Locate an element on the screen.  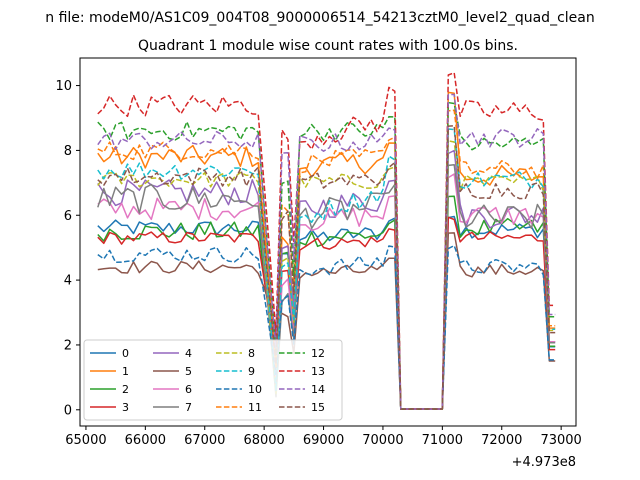
y-tick-label: 6 is located at coordinates (68, 216).